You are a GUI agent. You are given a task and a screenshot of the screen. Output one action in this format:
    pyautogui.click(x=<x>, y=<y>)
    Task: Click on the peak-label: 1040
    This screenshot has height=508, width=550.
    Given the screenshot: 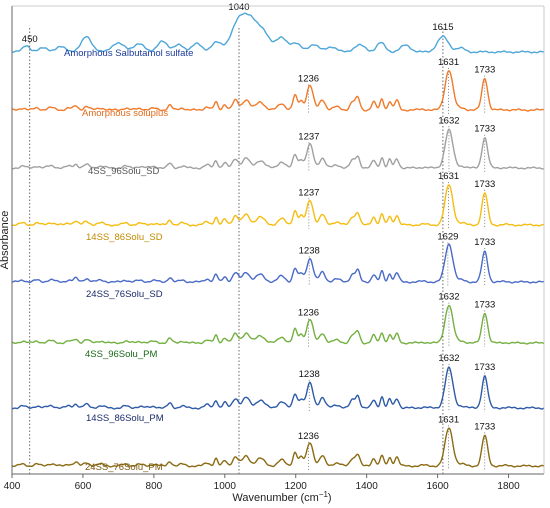 What is the action you would take?
    pyautogui.click(x=238, y=7)
    